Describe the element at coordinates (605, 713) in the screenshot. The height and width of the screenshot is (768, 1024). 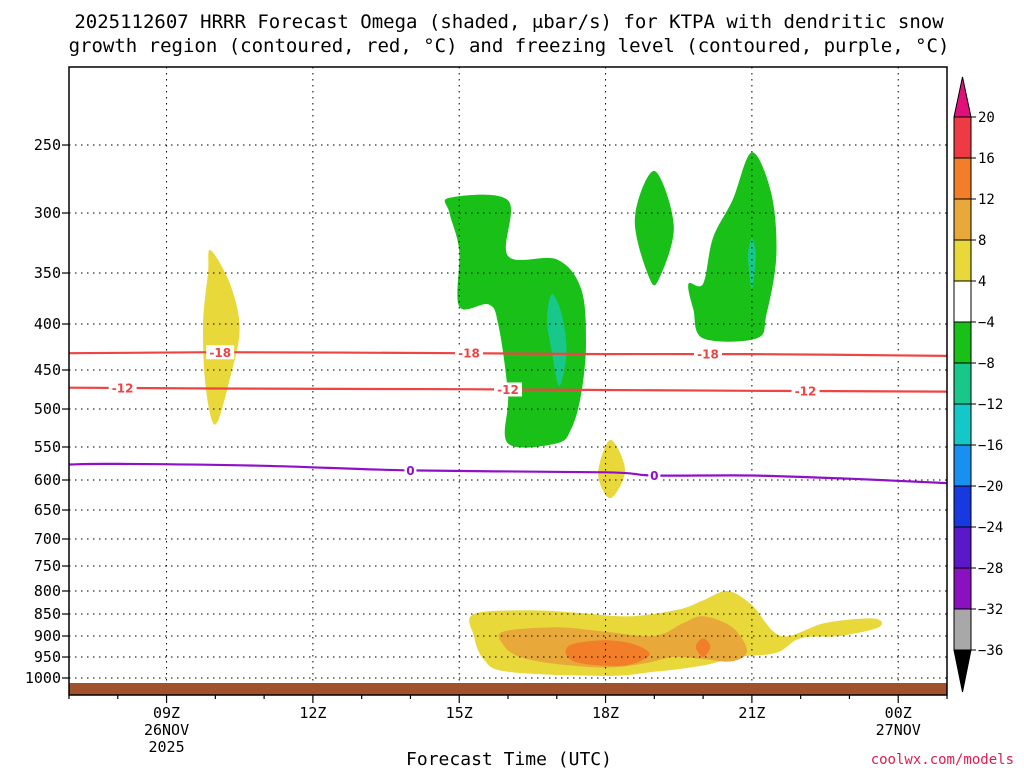
I see `x-tick-label-18Z-0: 18Z` at that location.